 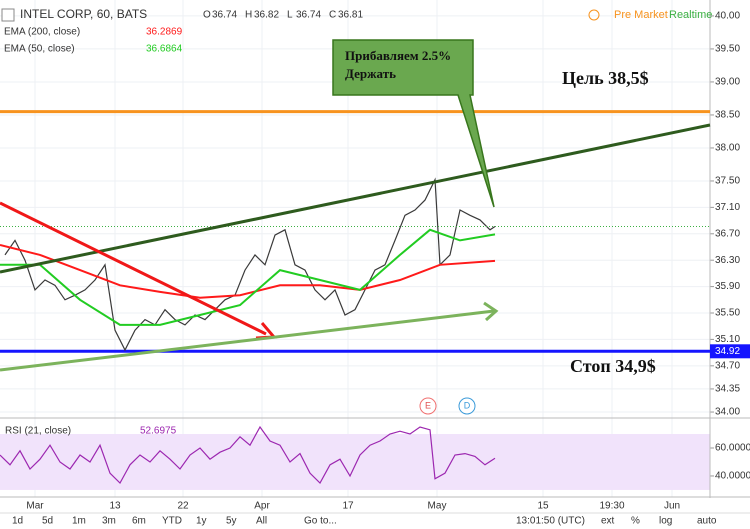 I want to click on y-tick-label: 39.50, so click(x=727, y=49).